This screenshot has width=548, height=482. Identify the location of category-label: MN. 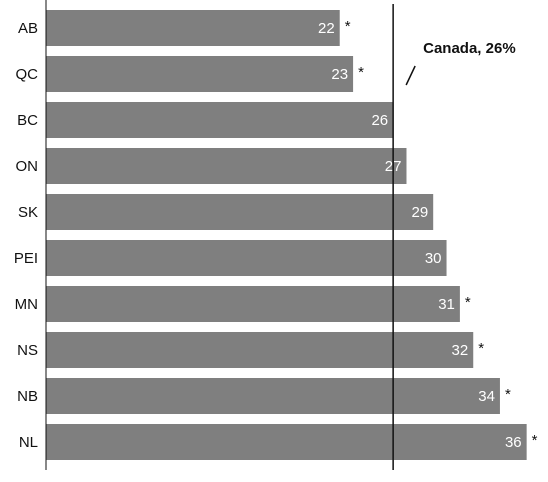
(26, 304).